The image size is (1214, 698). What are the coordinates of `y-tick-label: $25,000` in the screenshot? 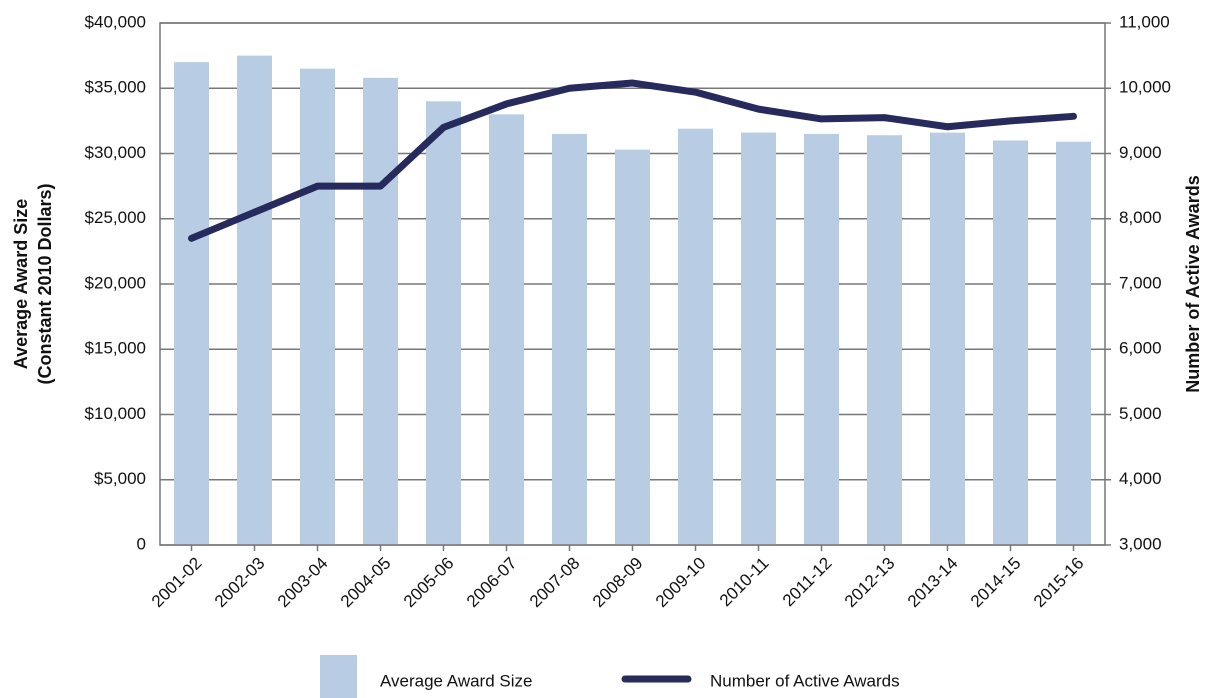 It's located at (115, 217).